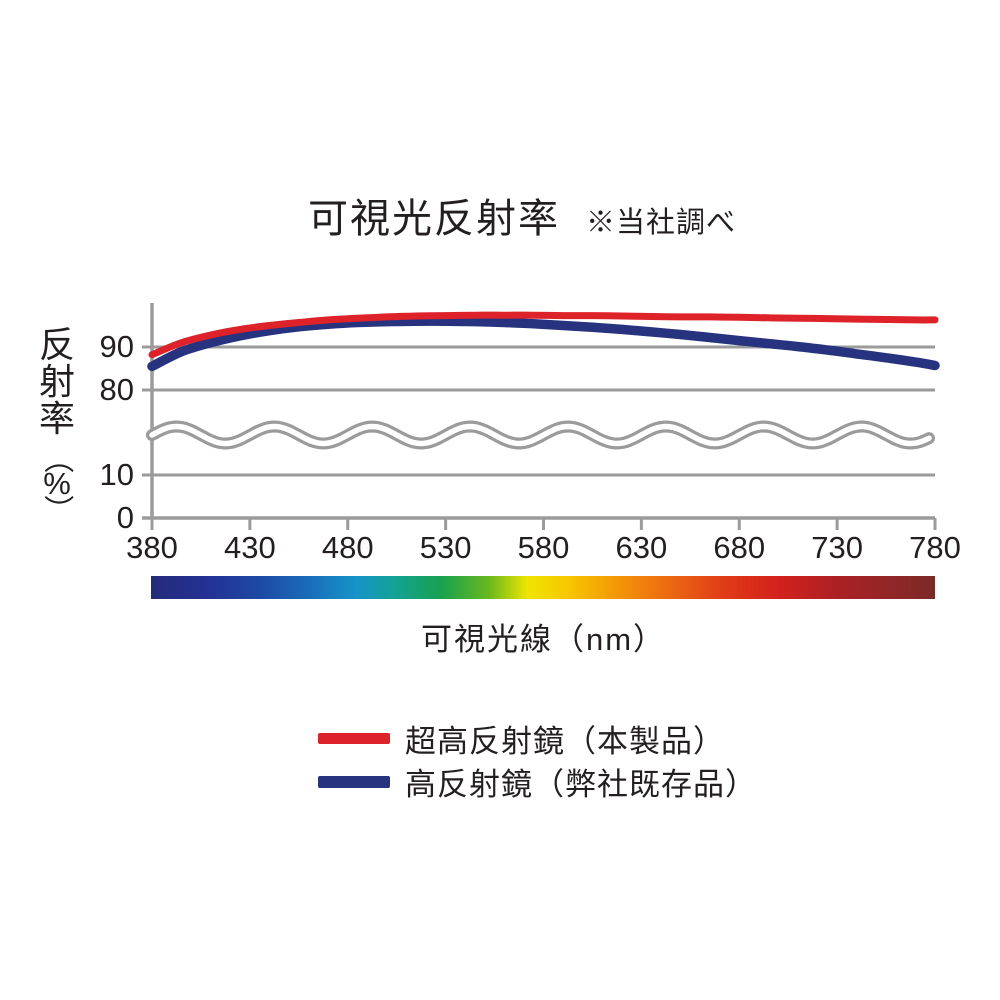 The image size is (1000, 1000). I want to click on legend-item-ultra-high-reflective: 超高反射鏡（本製品）, so click(537, 738).